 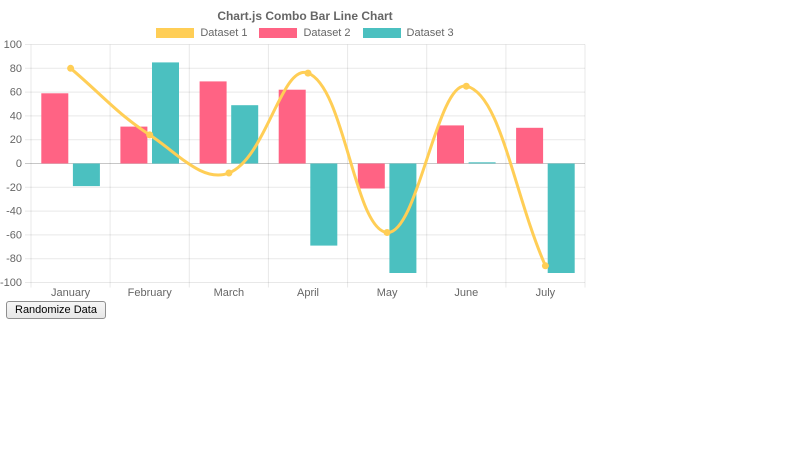 I want to click on bar-dataset-2-july, so click(x=530, y=145).